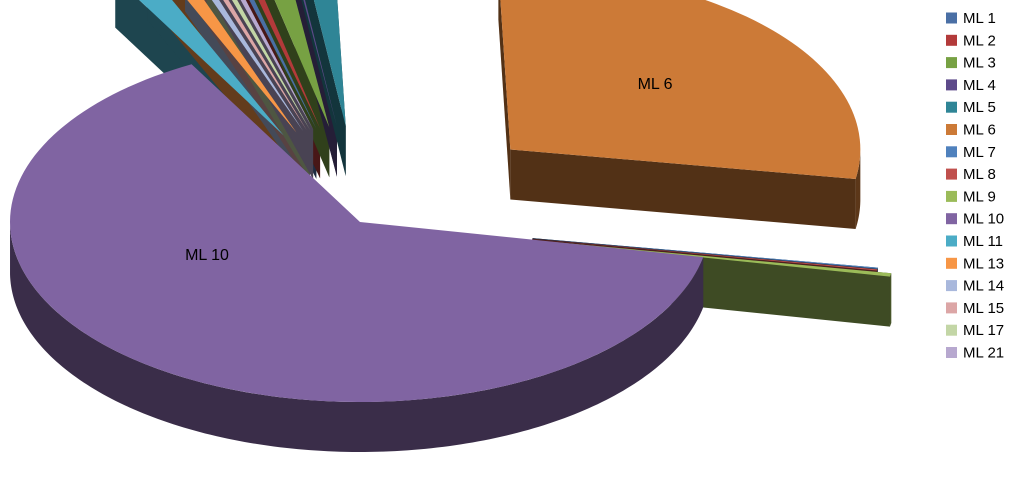  I want to click on legend-label: ML 21, so click(983, 353).